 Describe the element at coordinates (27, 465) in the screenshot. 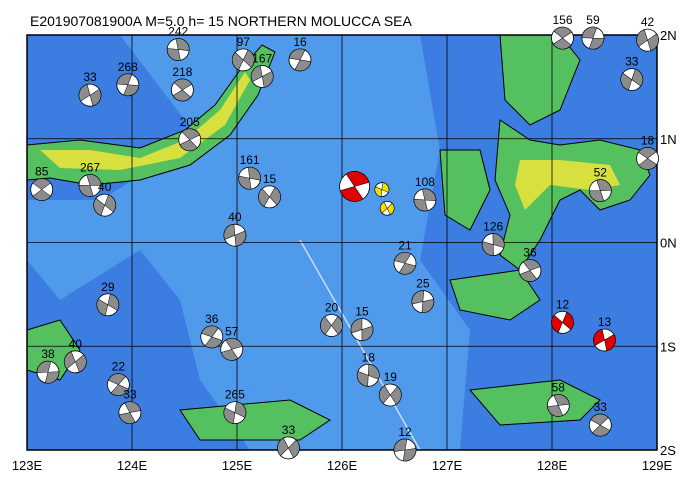

I see `x-tick-label: 123E` at that location.